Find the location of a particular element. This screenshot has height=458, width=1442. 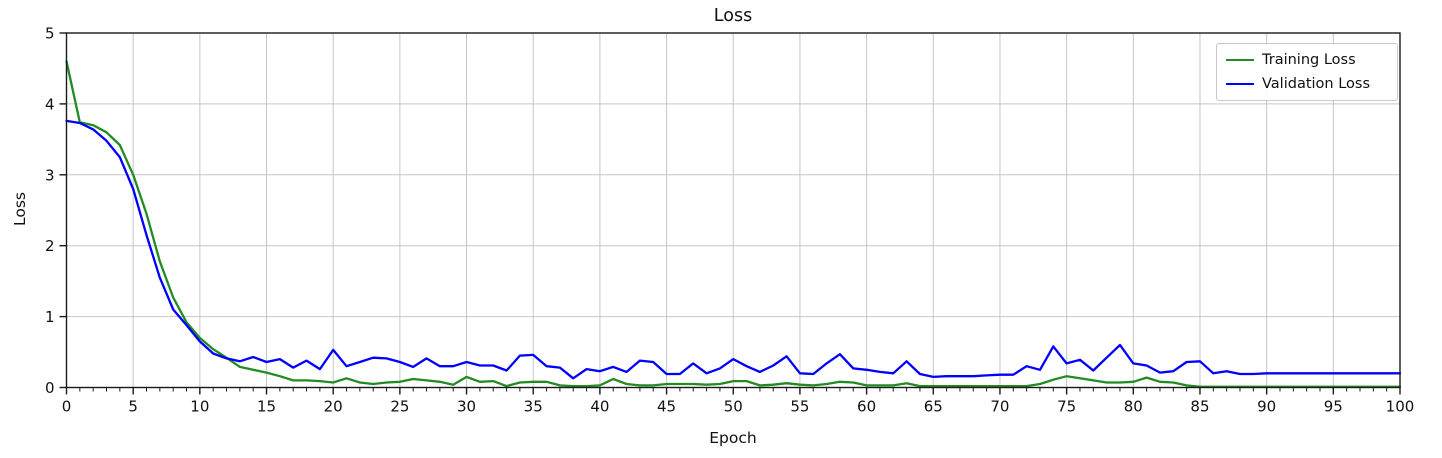

x-tick-label: 90 is located at coordinates (1266, 407).